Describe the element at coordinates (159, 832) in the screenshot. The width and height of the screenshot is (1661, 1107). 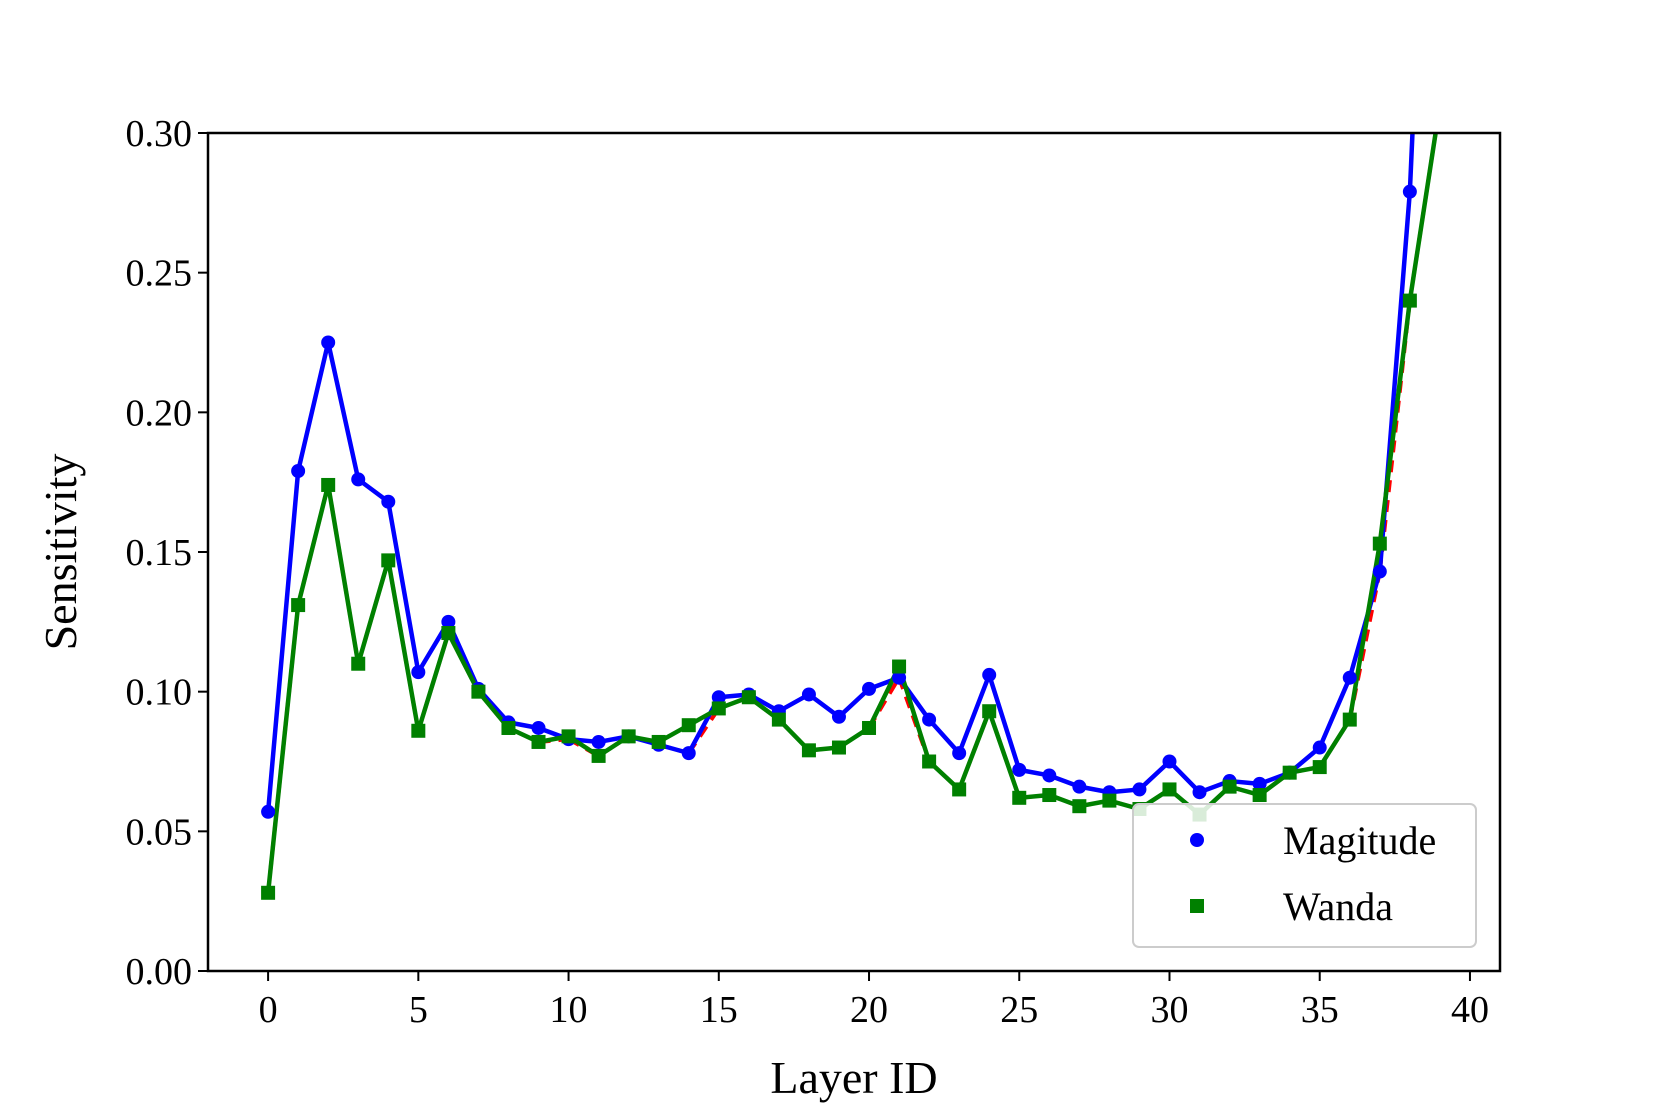
I see `y-tick-label: 0.05` at that location.